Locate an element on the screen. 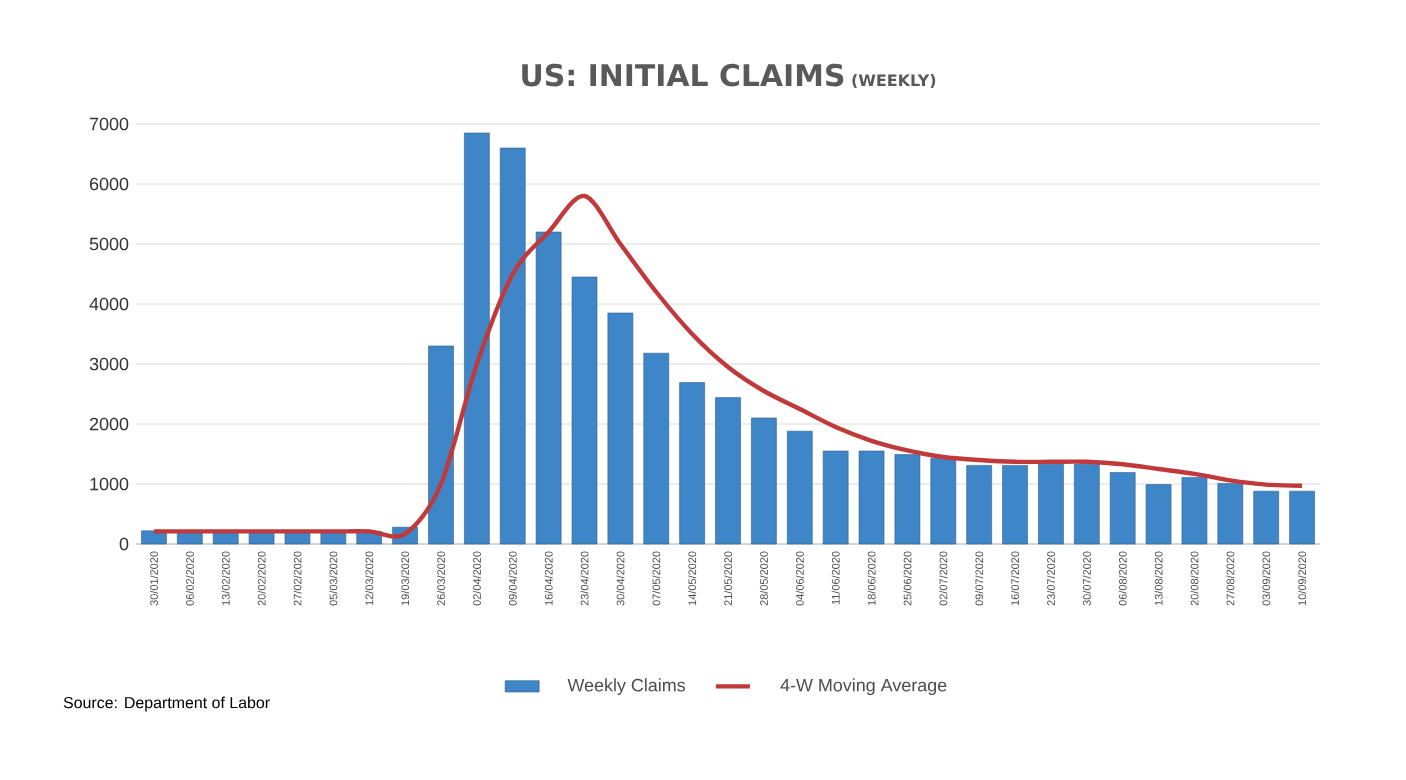  legend-label: 4-W Moving Average is located at coordinates (863, 687).